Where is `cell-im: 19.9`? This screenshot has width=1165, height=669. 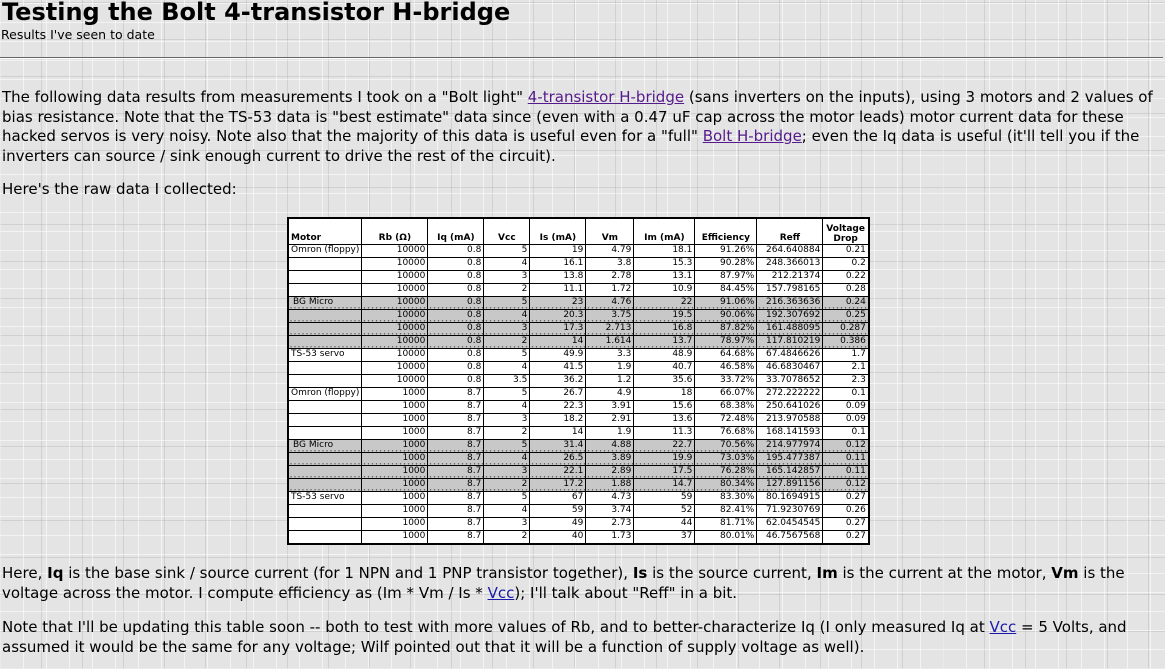
cell-im: 19.9 is located at coordinates (664, 458).